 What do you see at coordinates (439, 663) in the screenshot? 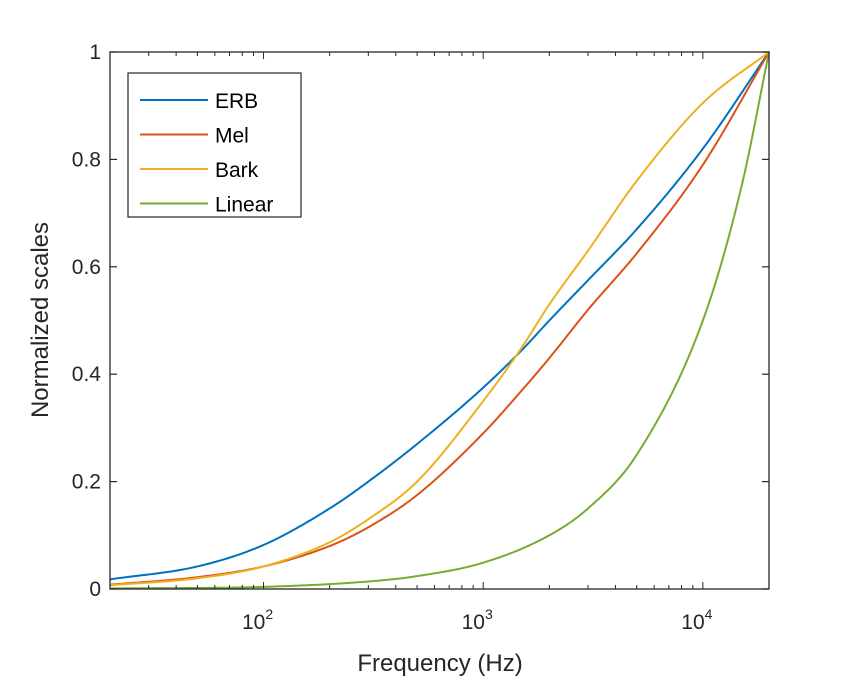
I see `x-axis-label: Frequency (Hz)` at bounding box center [439, 663].